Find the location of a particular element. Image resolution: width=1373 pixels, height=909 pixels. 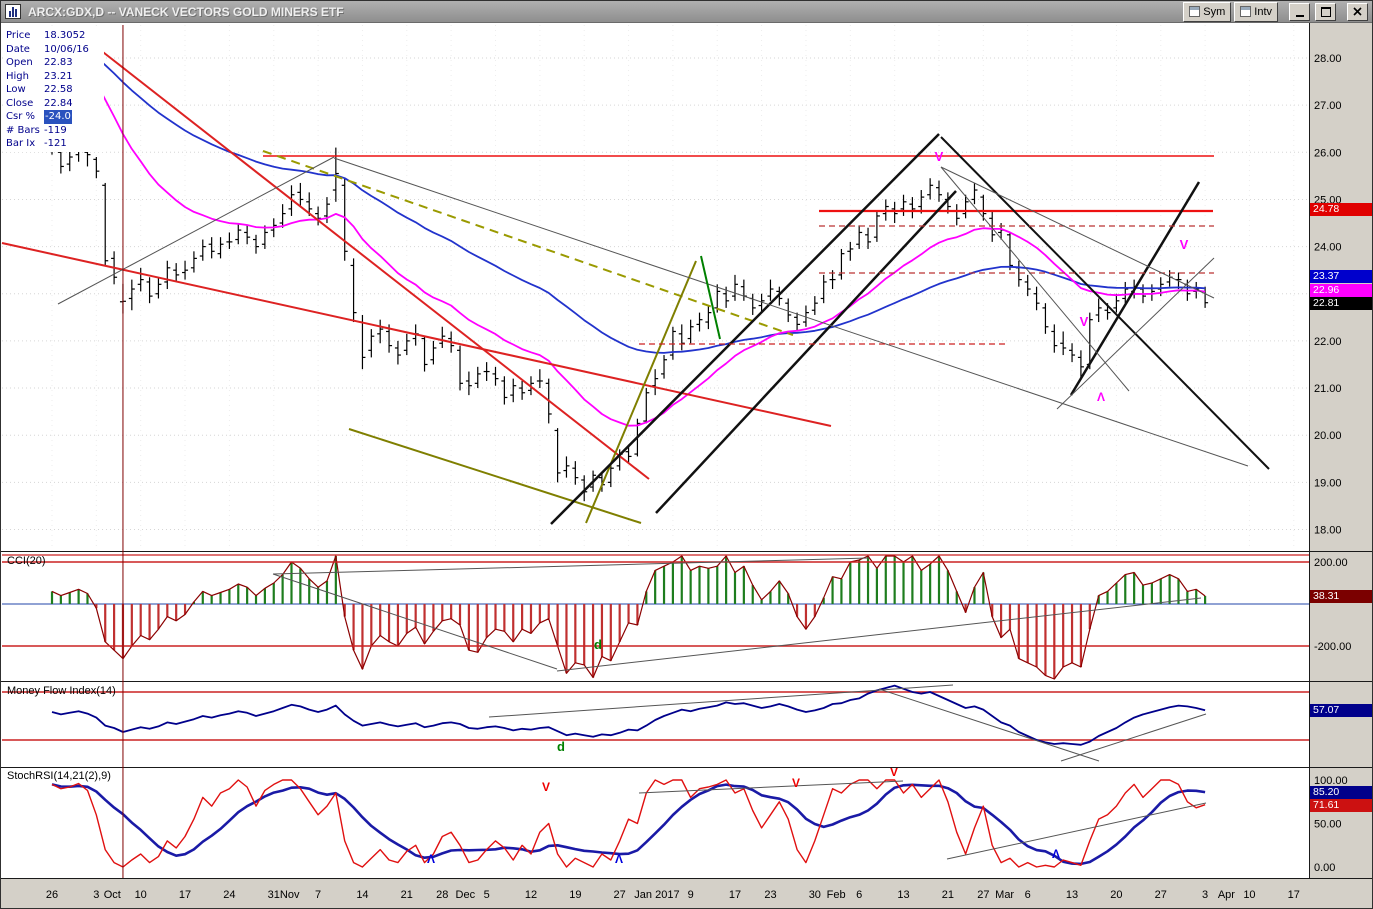

app-icon is located at coordinates (13, 11).